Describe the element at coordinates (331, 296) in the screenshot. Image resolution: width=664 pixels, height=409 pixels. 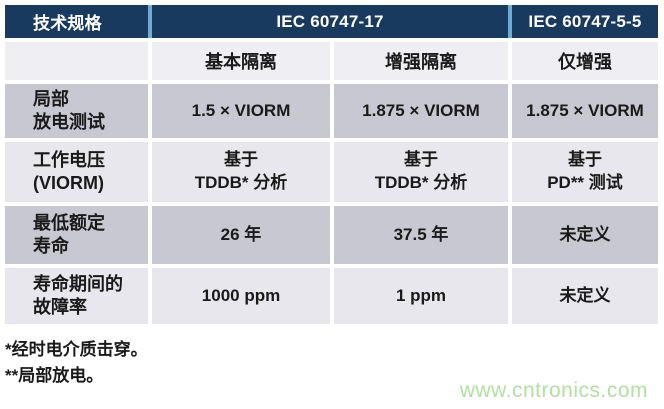
I see `table-row-lifetime-failure-rate: 寿命期间的 故障率 1000 ppm 1 ppm 未定义` at that location.